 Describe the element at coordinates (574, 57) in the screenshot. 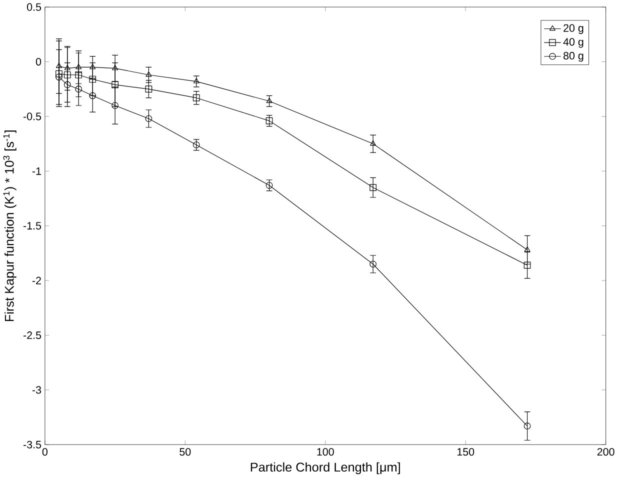

I see `legend-label: 80 g` at that location.